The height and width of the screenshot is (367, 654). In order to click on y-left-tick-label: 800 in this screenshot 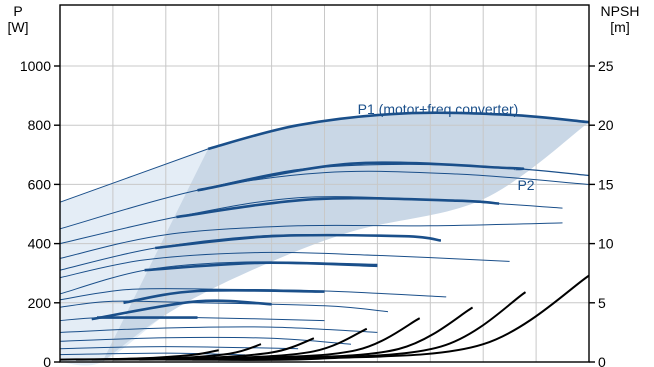, I will do `click(40, 125)`.